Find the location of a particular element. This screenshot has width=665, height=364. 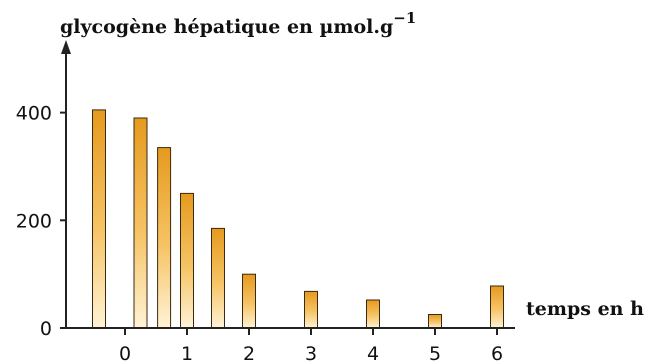

x-tick-label: 0 is located at coordinates (125, 353).